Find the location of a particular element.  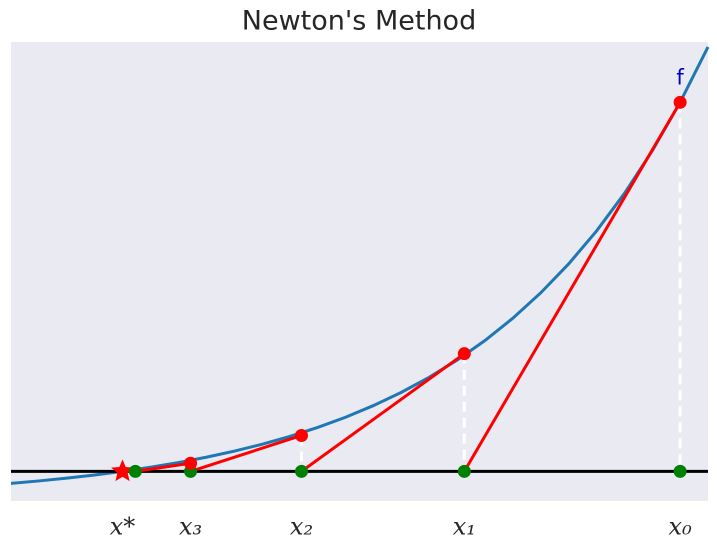

root-marker is located at coordinates (122, 470).